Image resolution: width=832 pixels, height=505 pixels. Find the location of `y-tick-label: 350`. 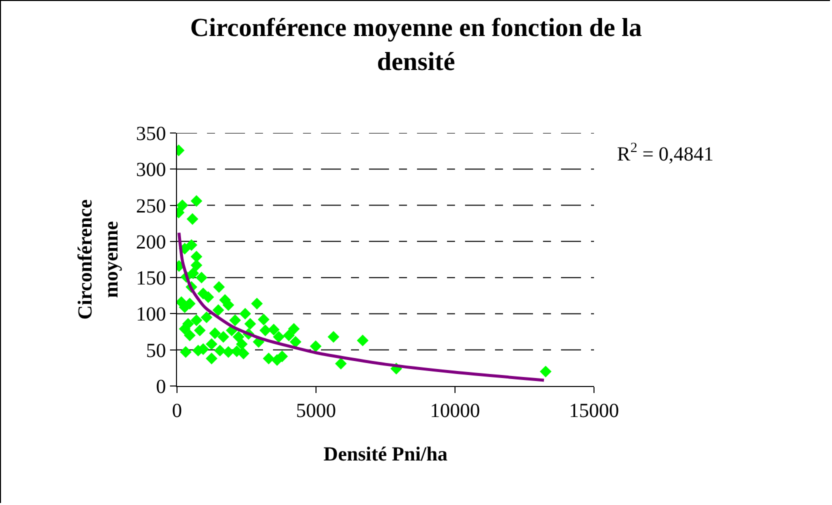

y-tick-label: 350 is located at coordinates (151, 134).